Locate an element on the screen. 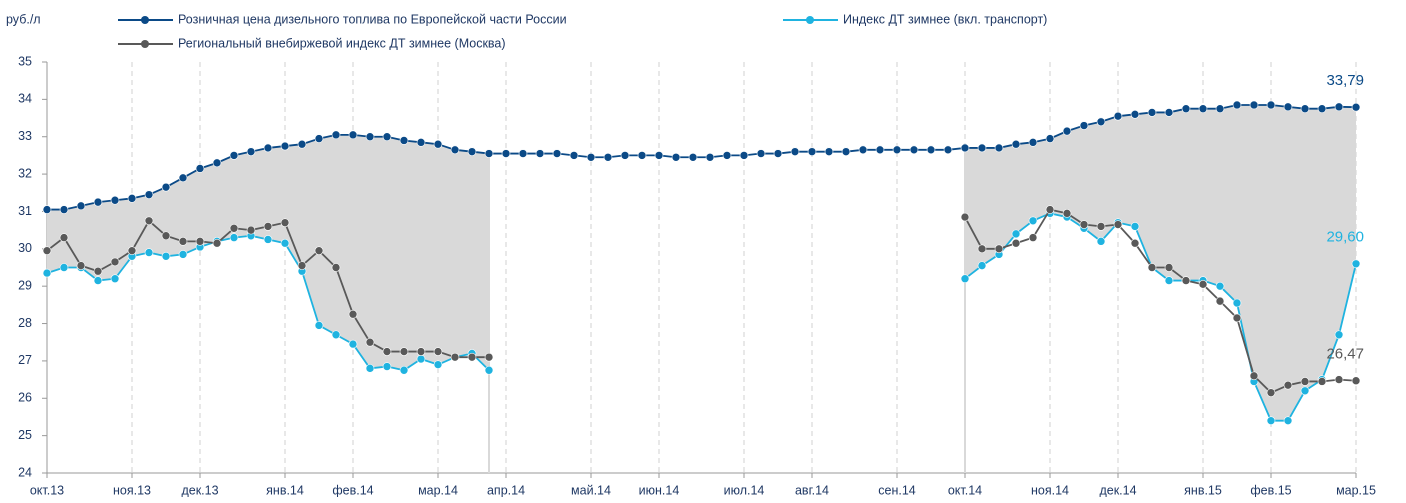  x-tick-label: окт.13 is located at coordinates (47, 490).